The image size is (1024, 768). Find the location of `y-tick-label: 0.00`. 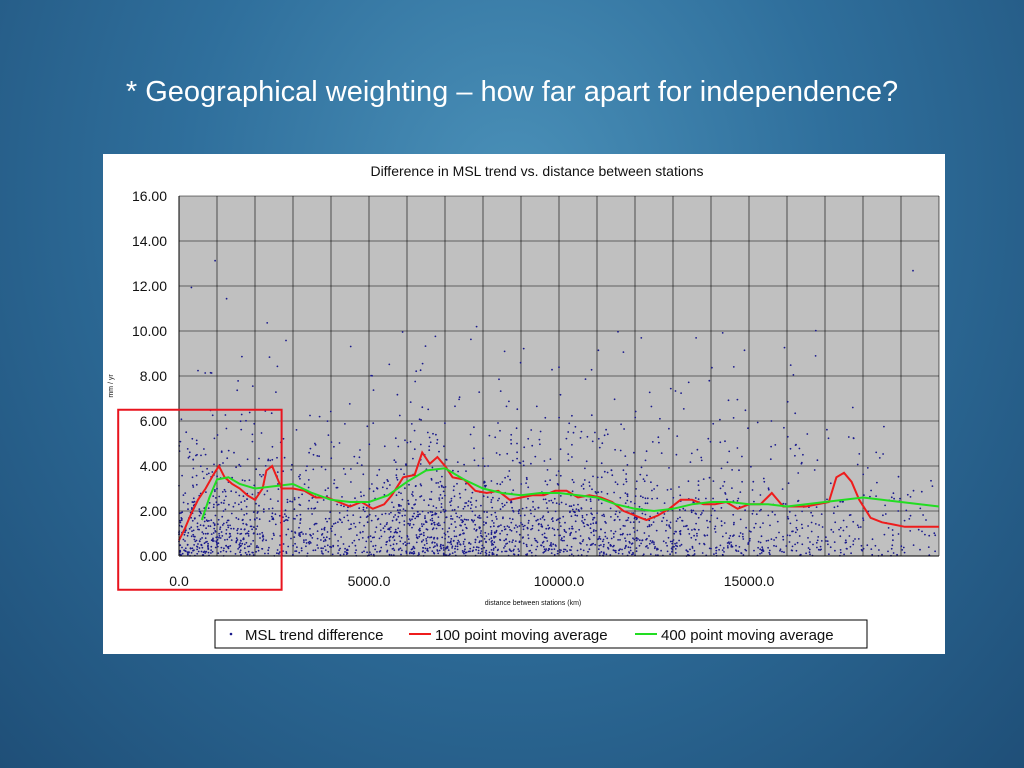

y-tick-label: 0.00 is located at coordinates (153, 556).